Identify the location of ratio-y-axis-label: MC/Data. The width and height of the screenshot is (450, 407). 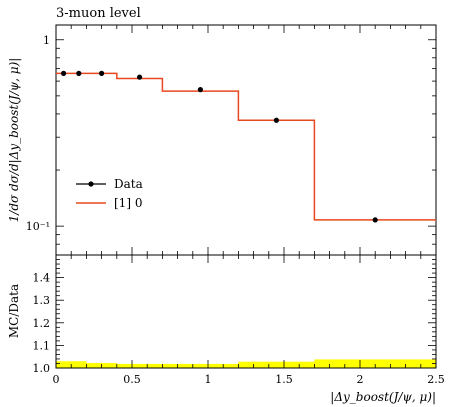
(14, 311).